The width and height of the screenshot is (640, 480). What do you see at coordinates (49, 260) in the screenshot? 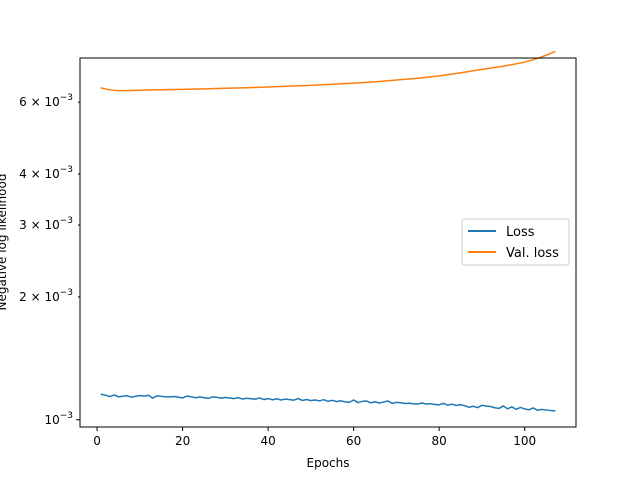
I see `y-axis: 10−3 2 × 10−3 3 × 10−3 4 × 10−3 6 × 10−3` at bounding box center [49, 260].